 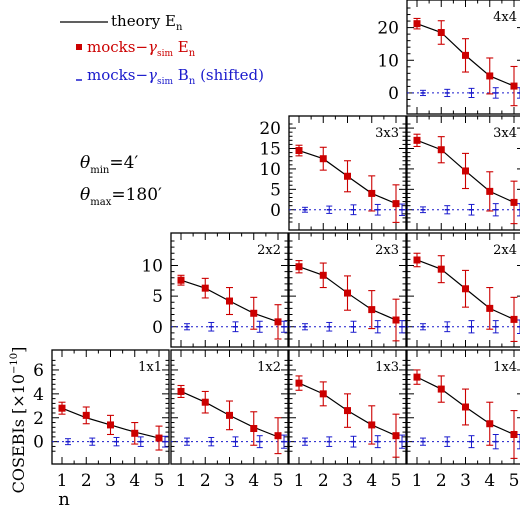 What do you see at coordinates (175, 76) in the screenshot?
I see `legend-mocks-b-text: mocks−γsim Bn (shifted)` at bounding box center [175, 76].